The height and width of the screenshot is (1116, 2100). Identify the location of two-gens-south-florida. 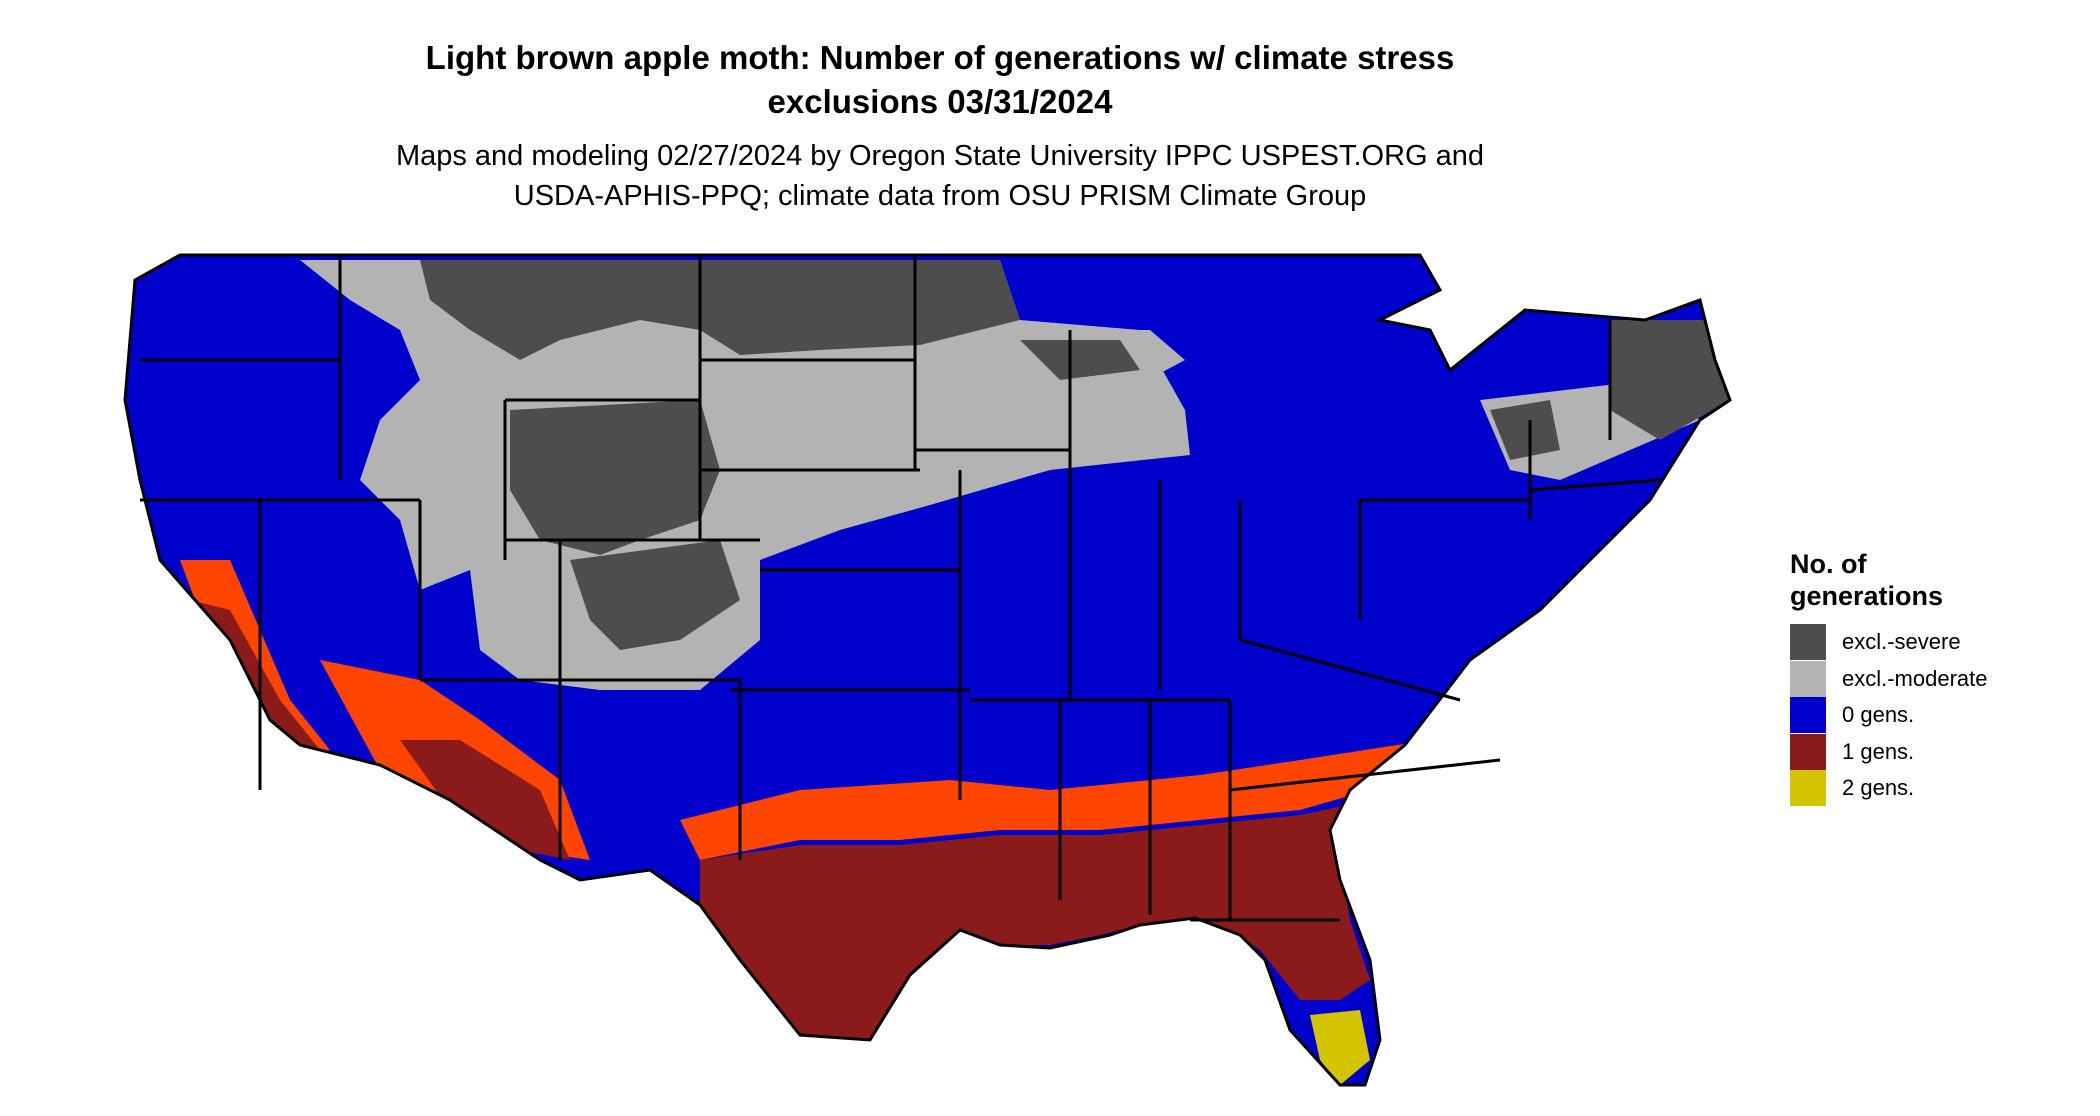
(1340, 1047).